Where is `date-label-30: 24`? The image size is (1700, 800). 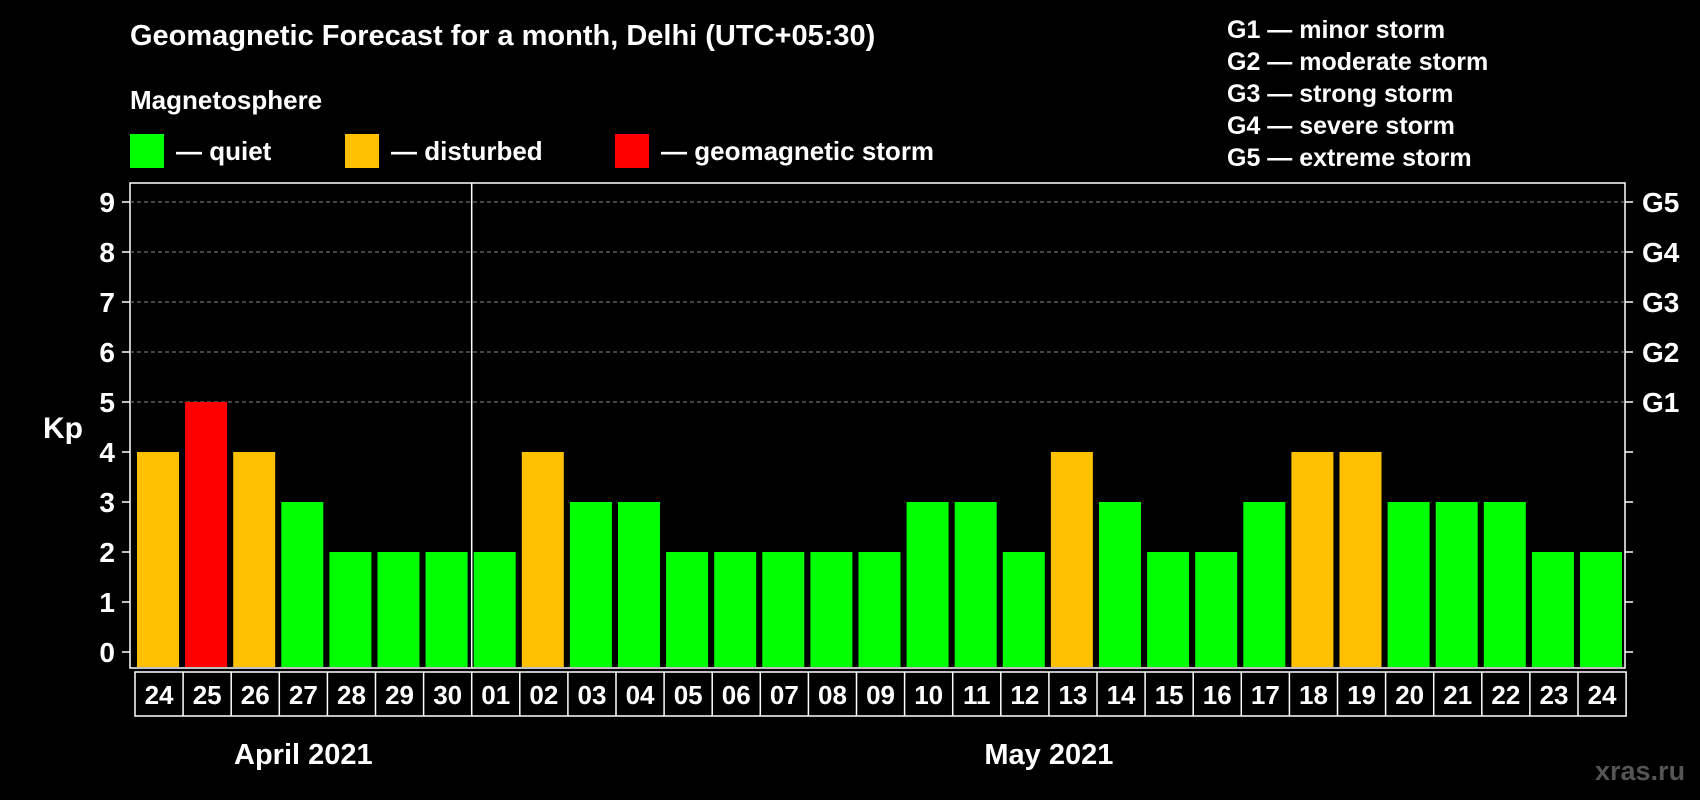
date-label-30: 24 is located at coordinates (1602, 695).